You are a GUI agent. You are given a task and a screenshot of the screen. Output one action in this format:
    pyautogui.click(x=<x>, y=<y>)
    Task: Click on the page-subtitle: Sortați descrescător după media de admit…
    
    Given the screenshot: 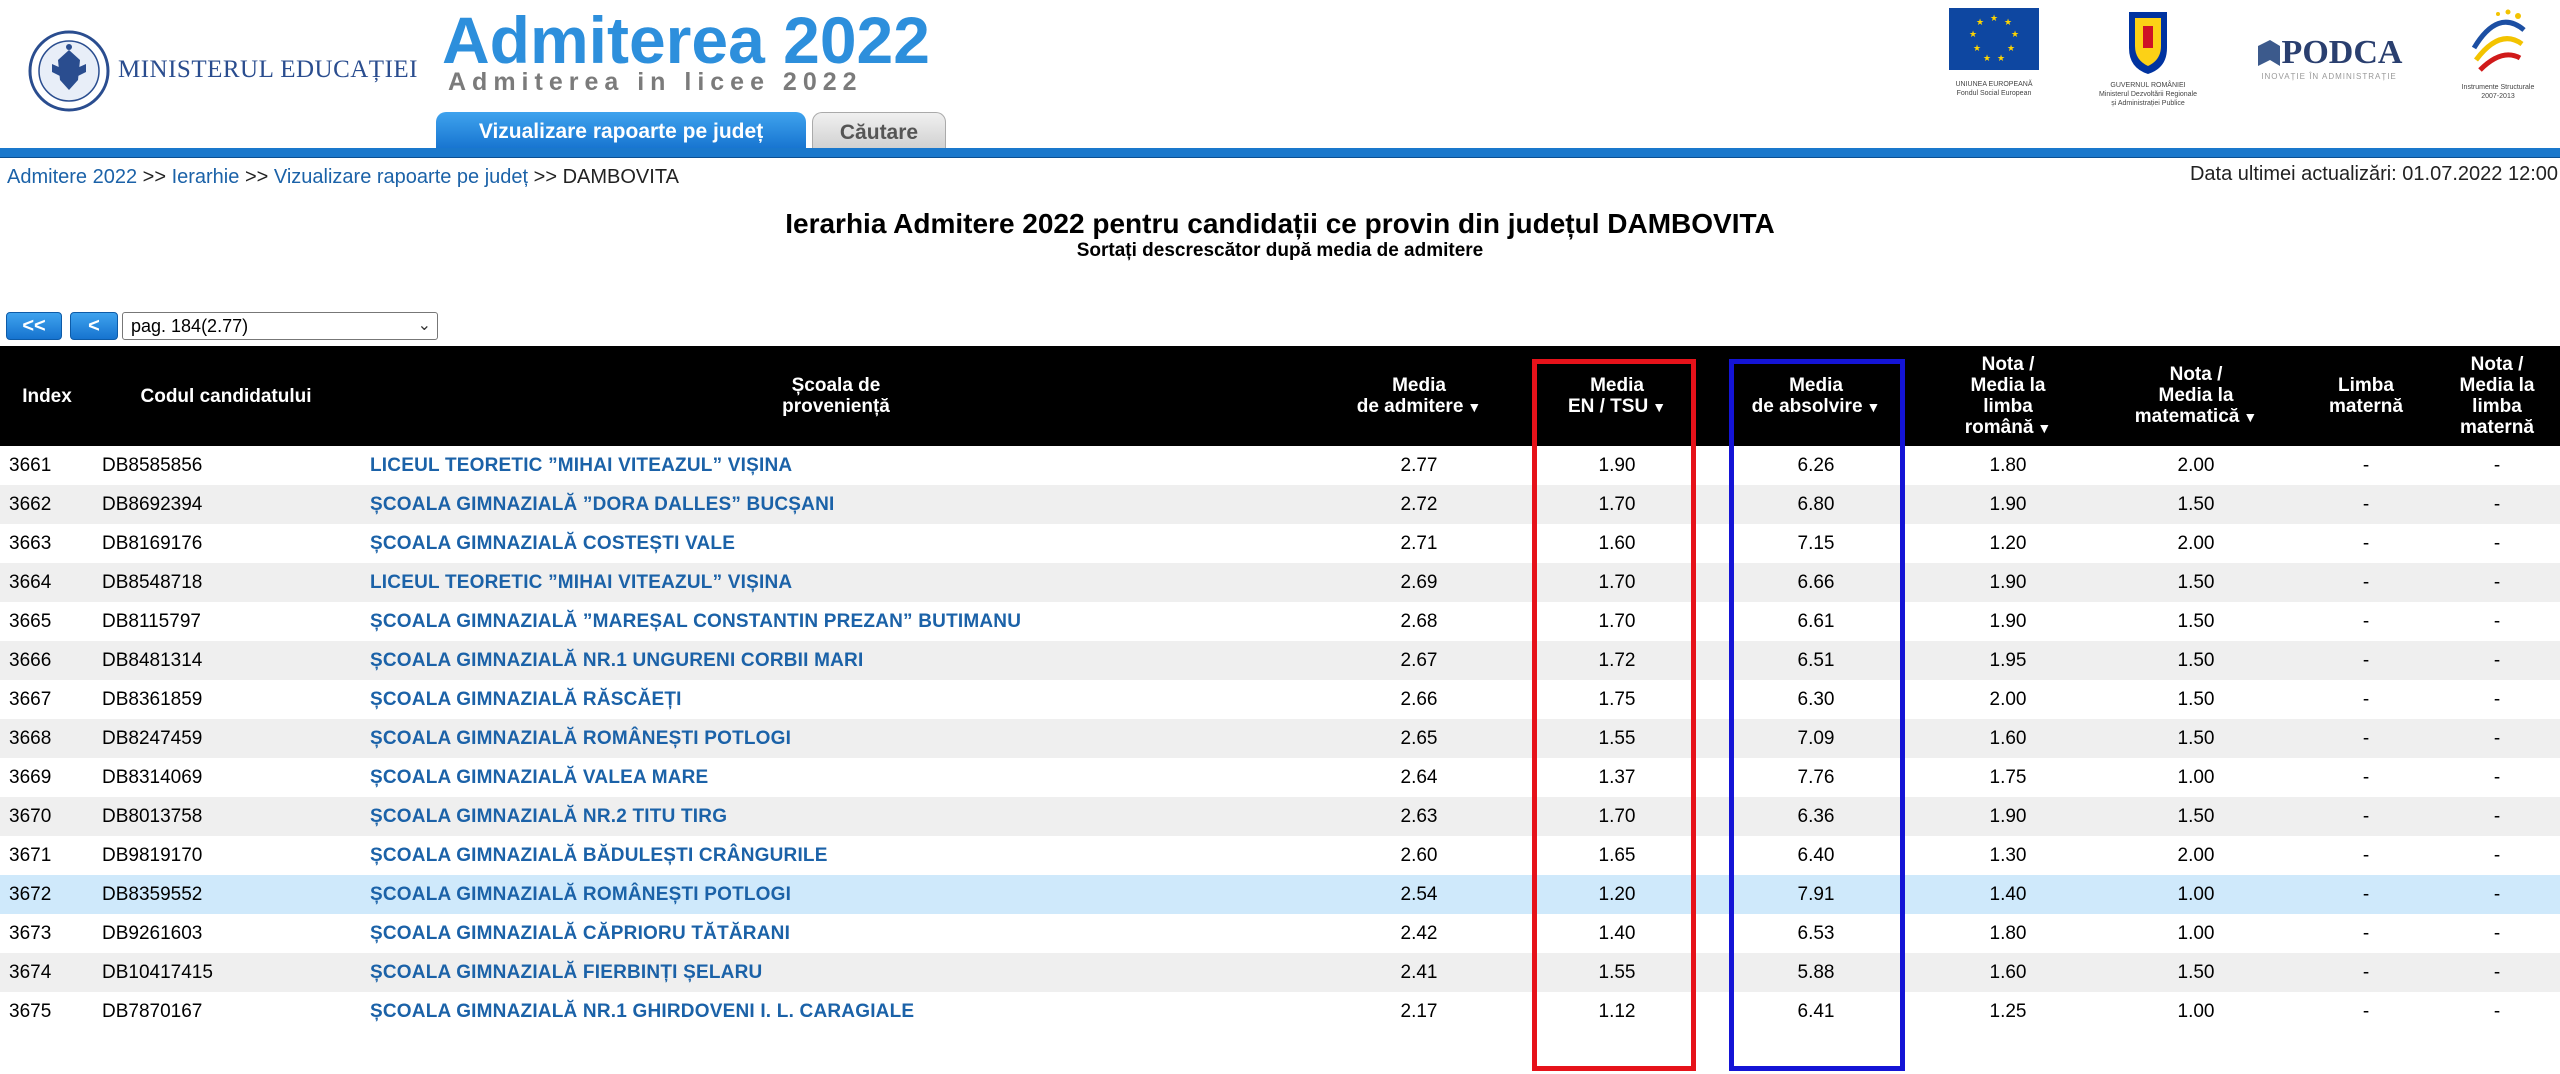 What is the action you would take?
    pyautogui.click(x=1280, y=250)
    